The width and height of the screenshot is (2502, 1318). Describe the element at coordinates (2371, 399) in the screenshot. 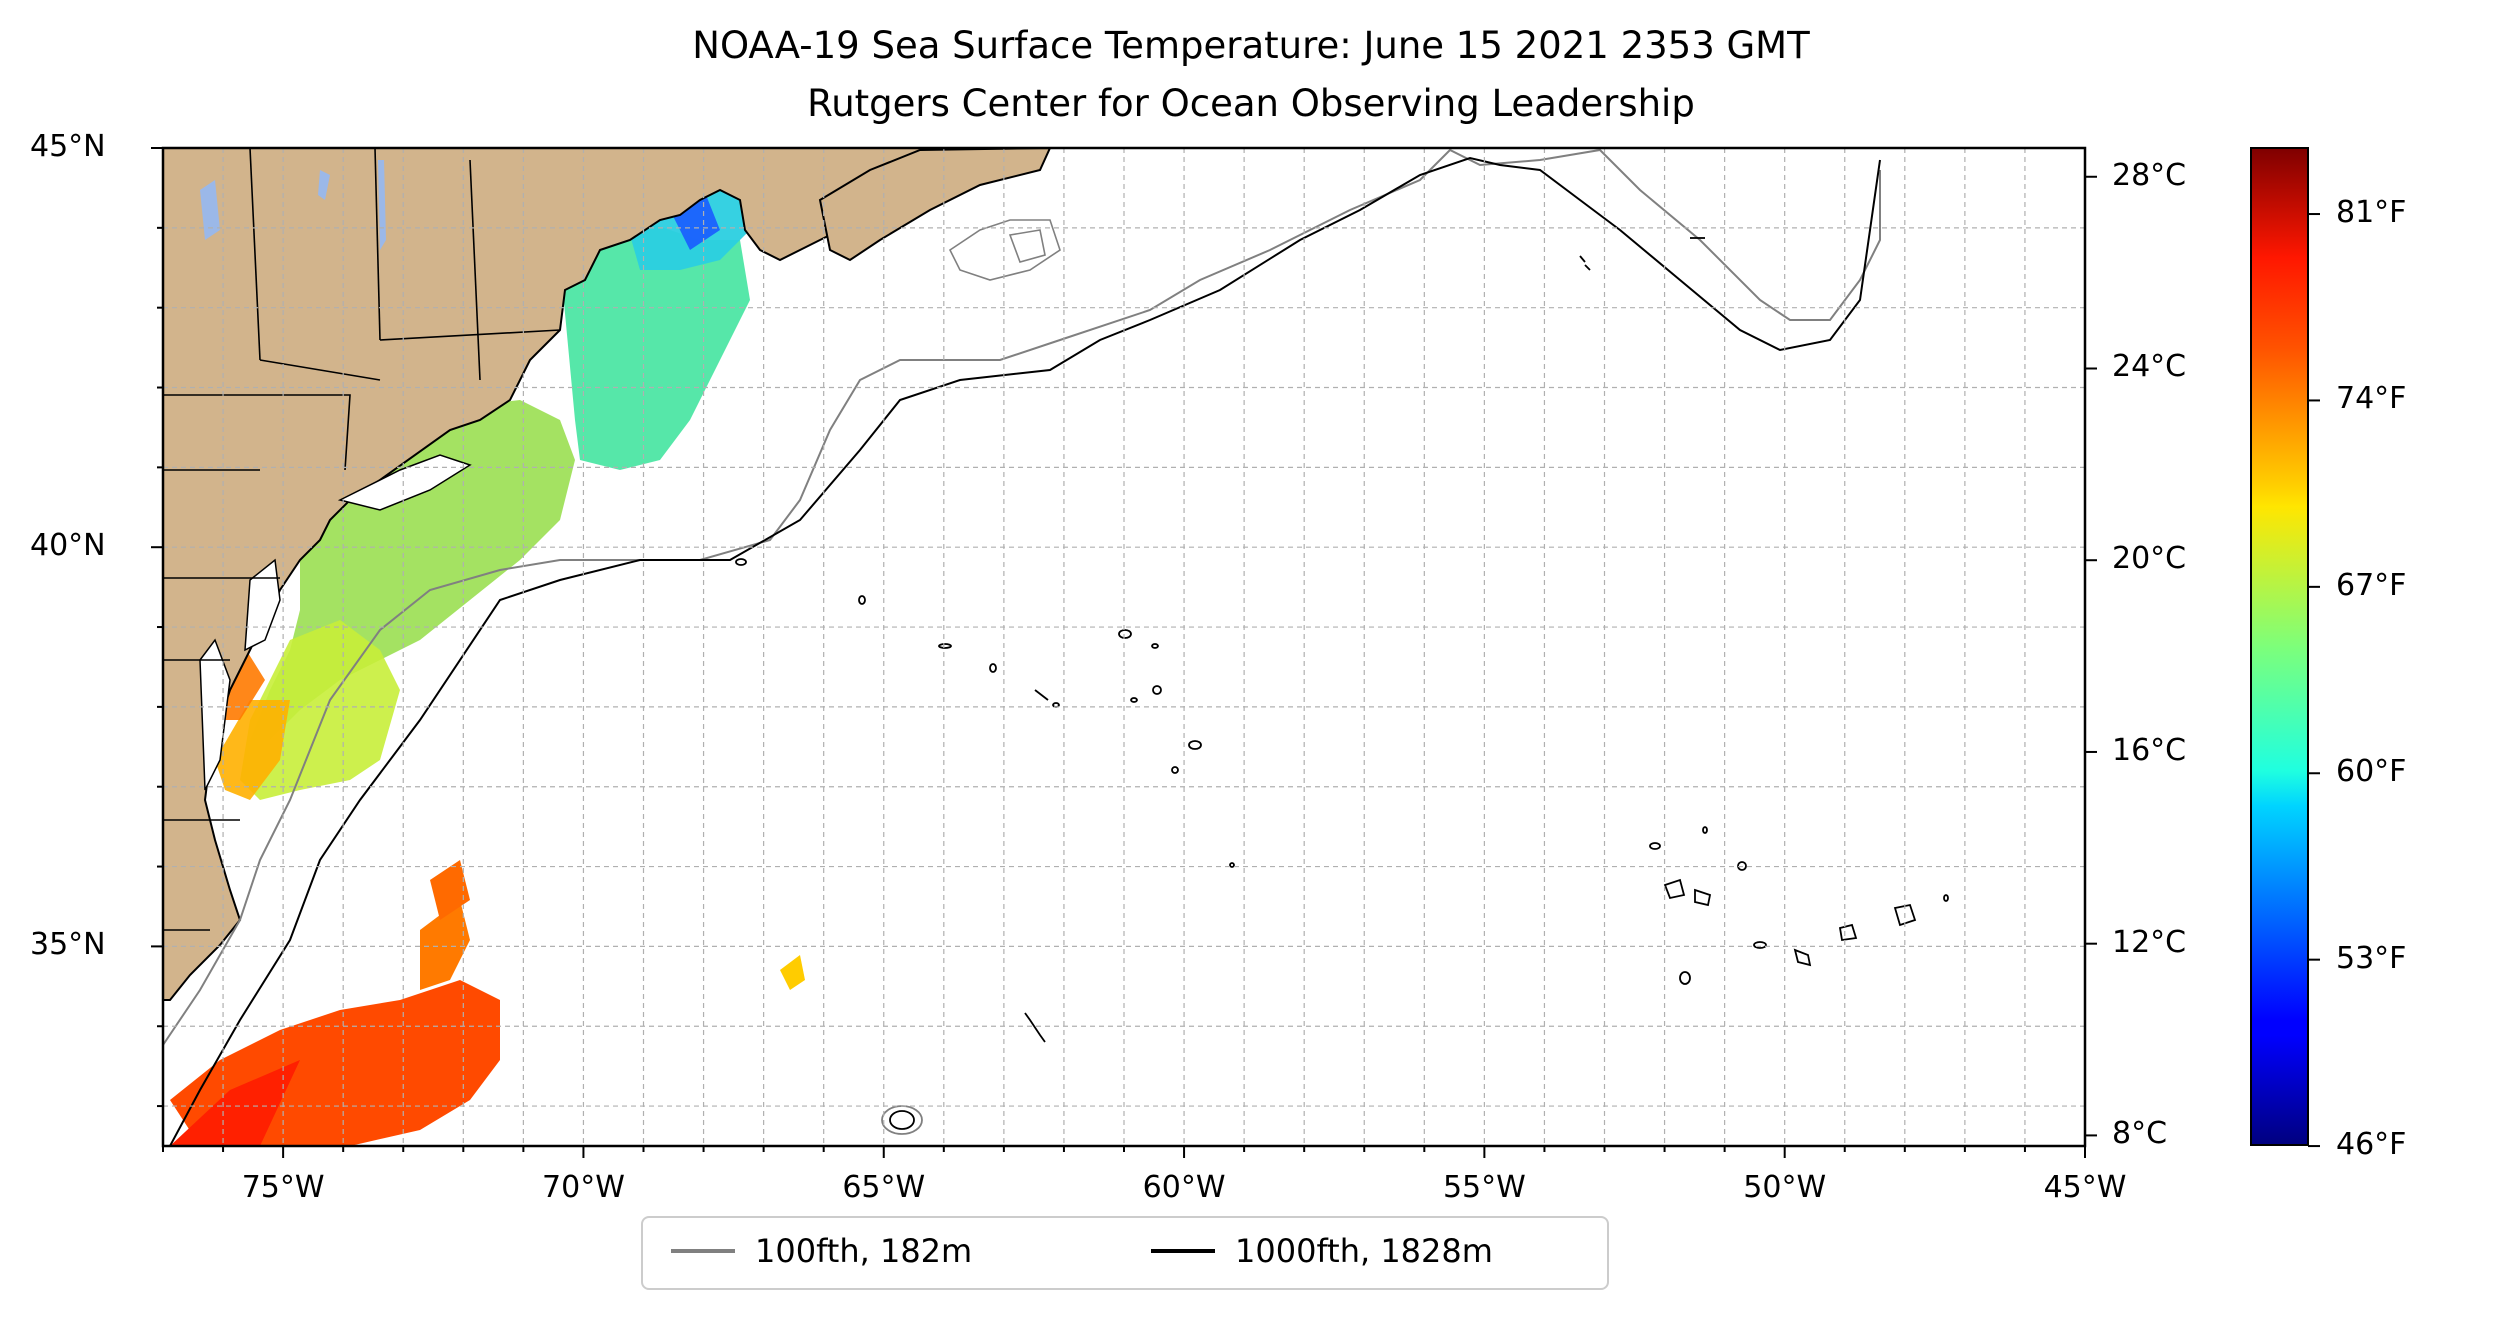

I see `fahrenheit-label: 74°F` at that location.